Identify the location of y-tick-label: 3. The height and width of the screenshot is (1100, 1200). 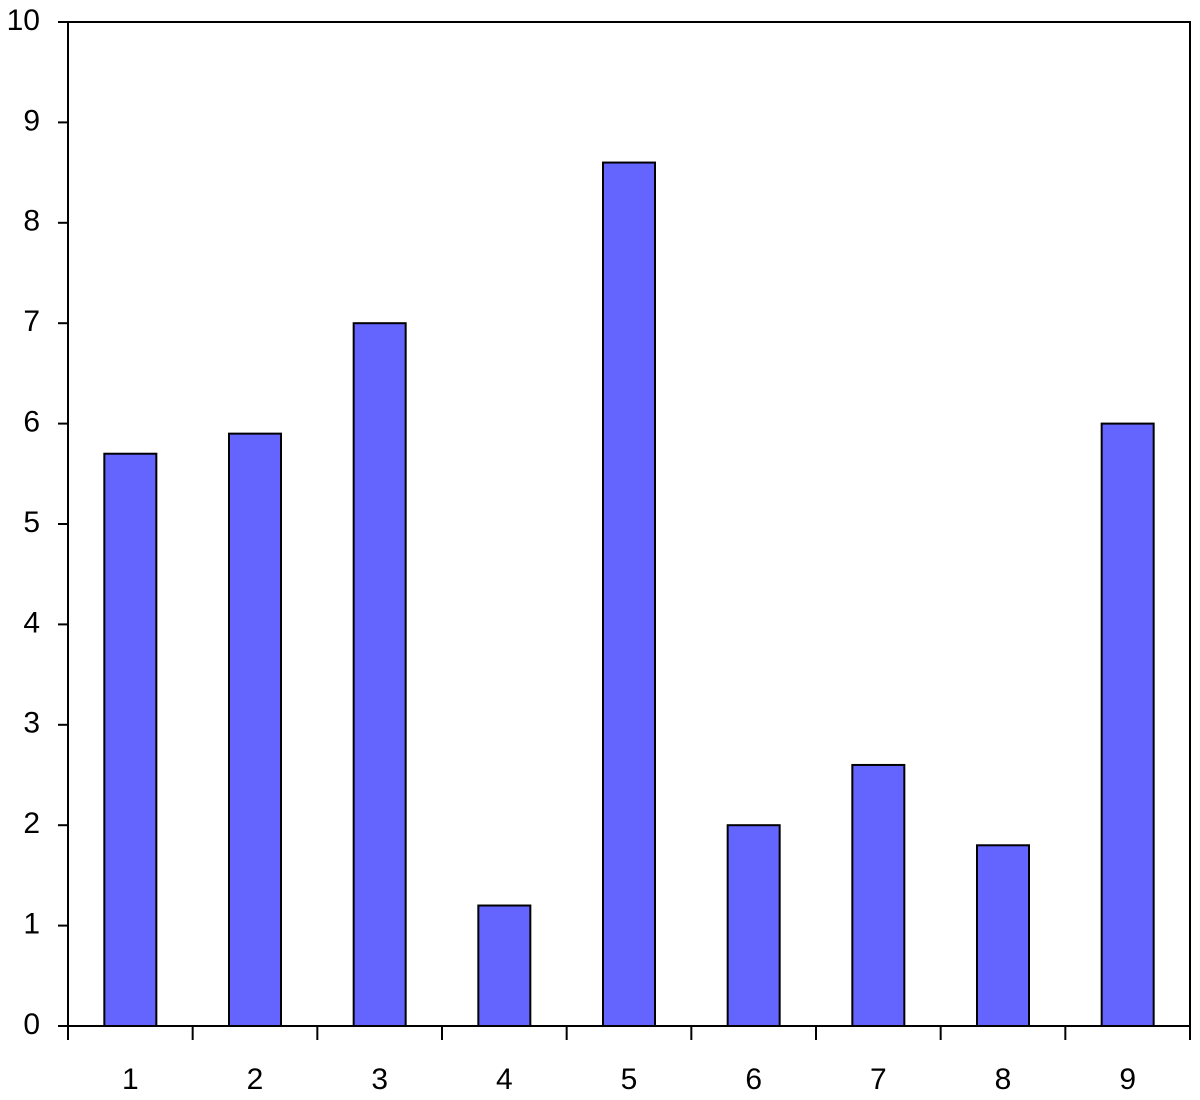
(31, 723).